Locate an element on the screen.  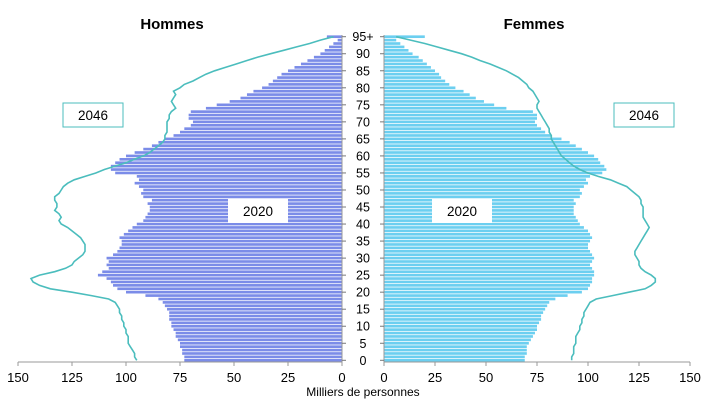
age-tick-label: 0 is located at coordinates (363, 361).